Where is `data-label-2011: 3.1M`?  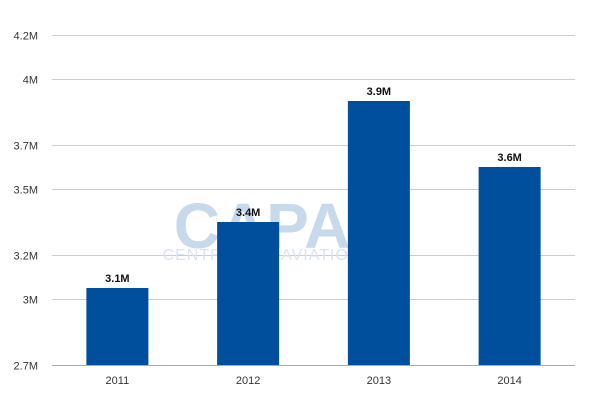 data-label-2011: 3.1M is located at coordinates (117, 279).